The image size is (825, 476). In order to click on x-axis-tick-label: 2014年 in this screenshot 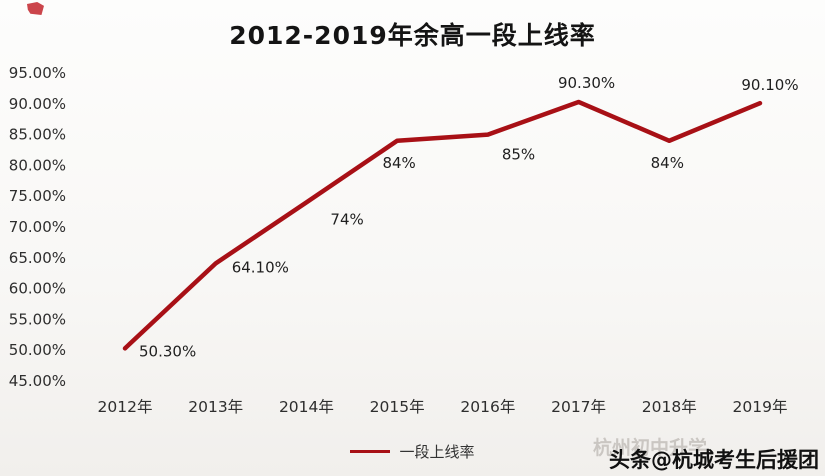, I will do `click(306, 407)`.